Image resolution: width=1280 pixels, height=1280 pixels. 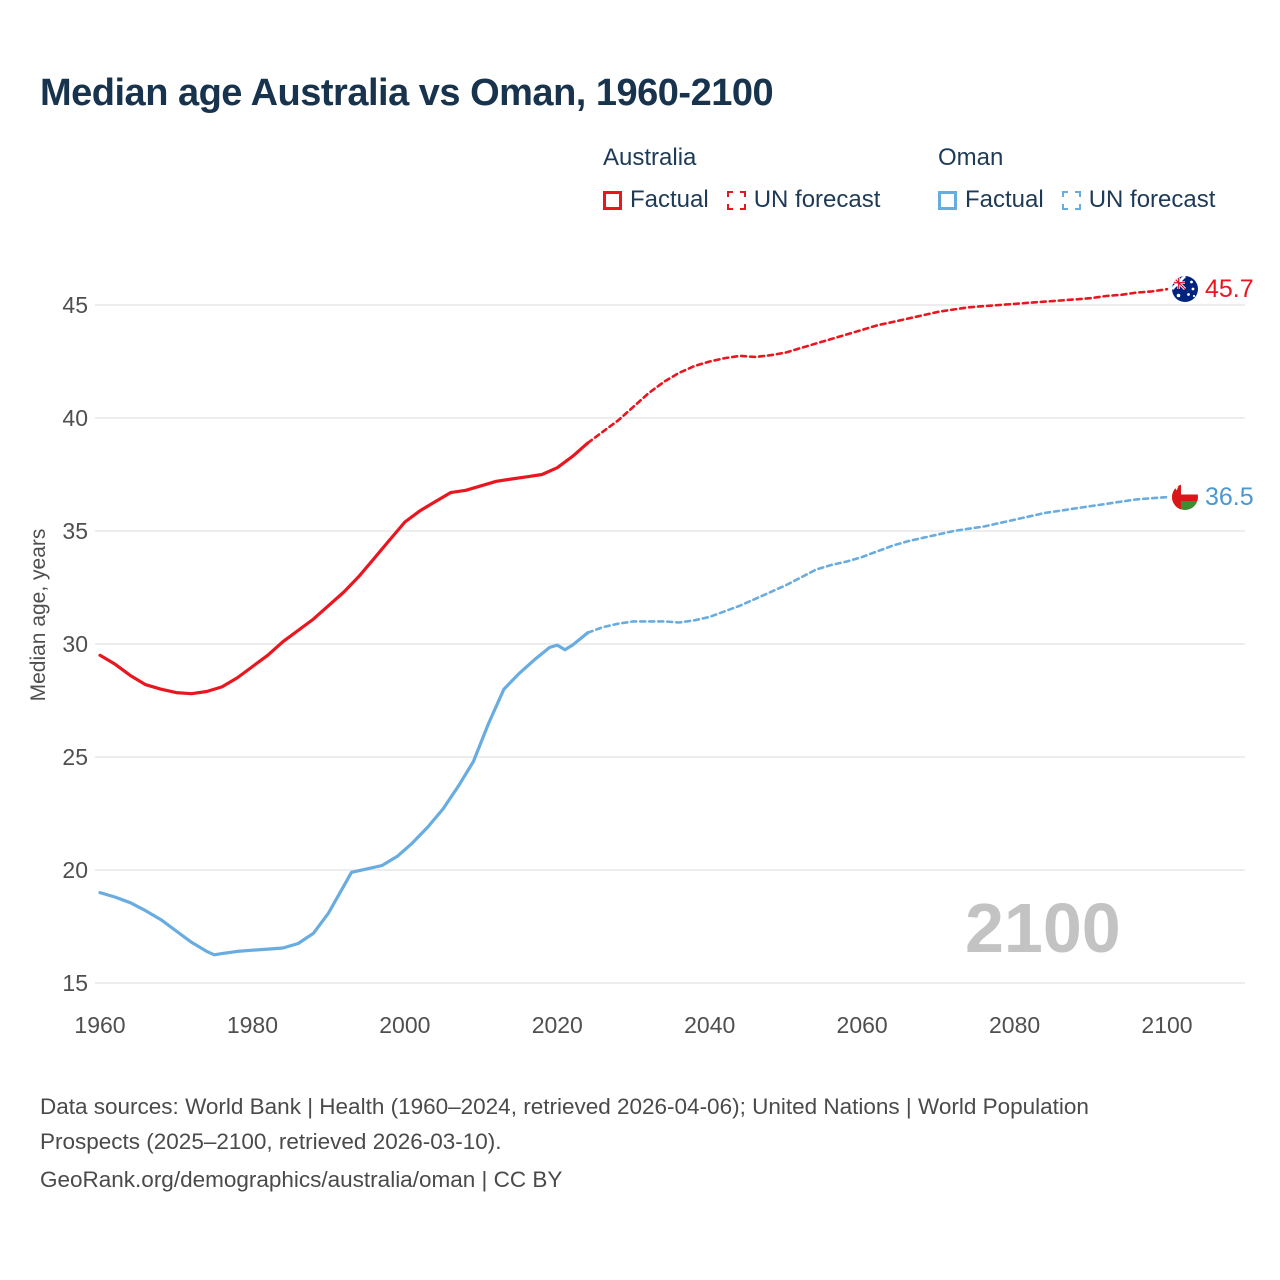 I want to click on oman-factual-swatch-icon, so click(x=947, y=200).